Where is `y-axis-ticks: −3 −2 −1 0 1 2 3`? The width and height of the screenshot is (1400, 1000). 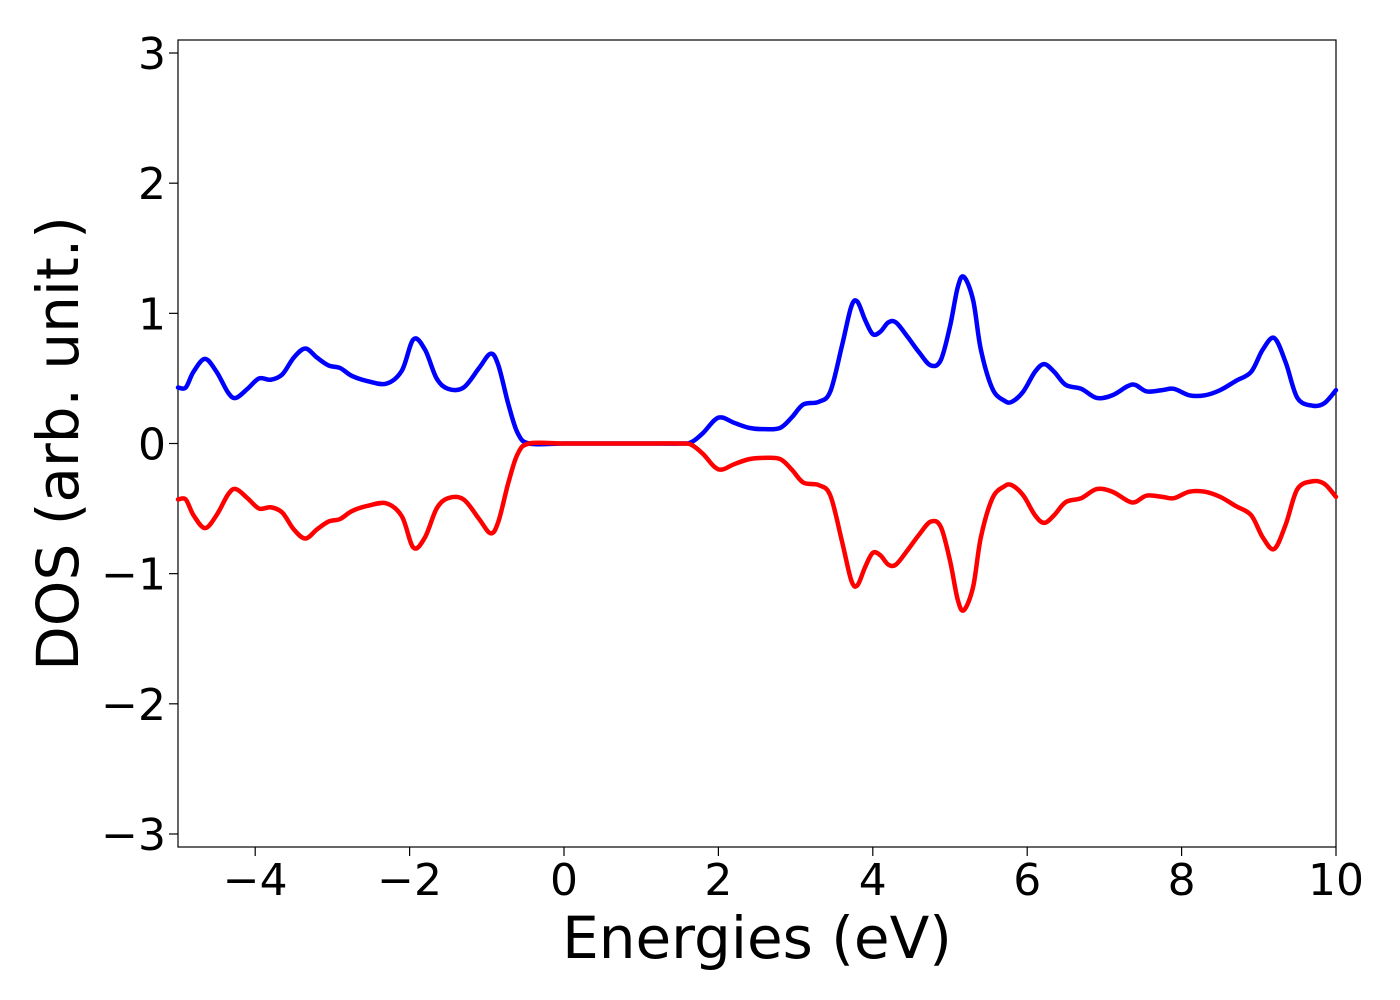
y-axis-ticks: −3 −2 −1 0 1 2 3 is located at coordinates (139, 445).